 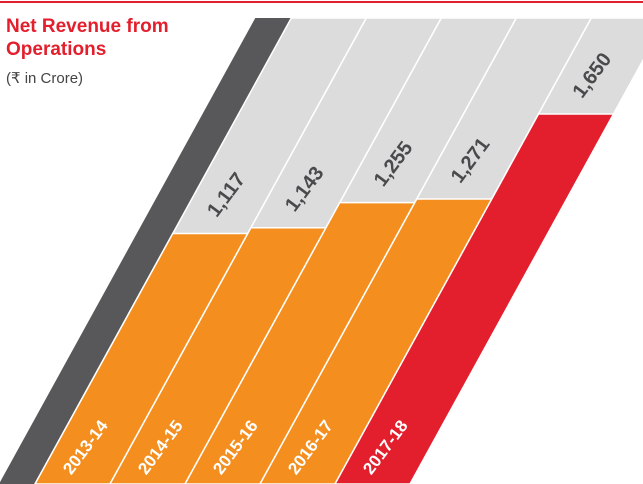 What do you see at coordinates (56, 49) in the screenshot?
I see `chart-title: Operations` at bounding box center [56, 49].